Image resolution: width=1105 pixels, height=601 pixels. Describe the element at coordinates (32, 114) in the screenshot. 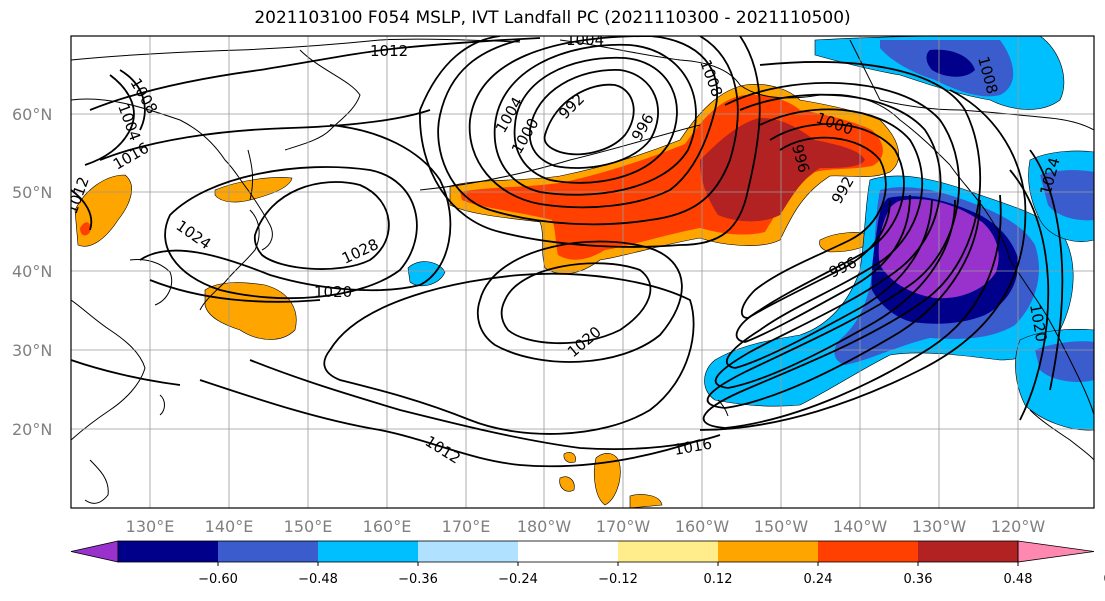

I see `lat-label-60n: 60°N` at that location.